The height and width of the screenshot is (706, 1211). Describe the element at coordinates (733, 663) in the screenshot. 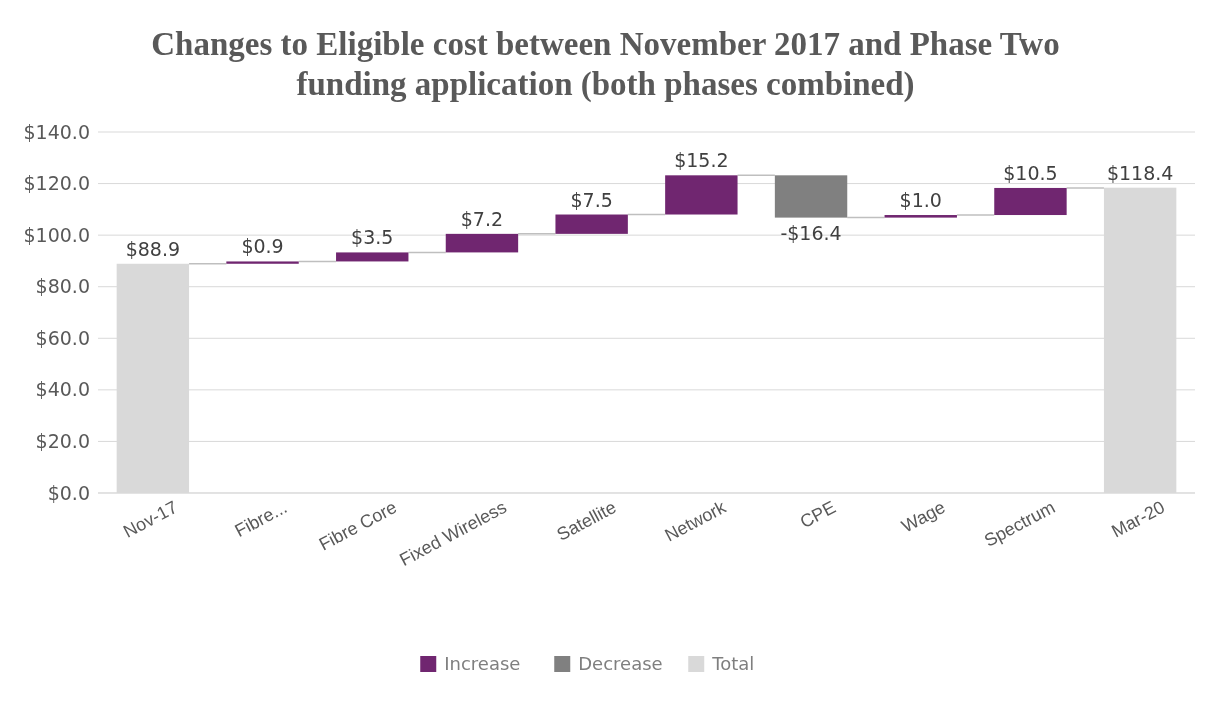

I see `legend-label: Total` at that location.